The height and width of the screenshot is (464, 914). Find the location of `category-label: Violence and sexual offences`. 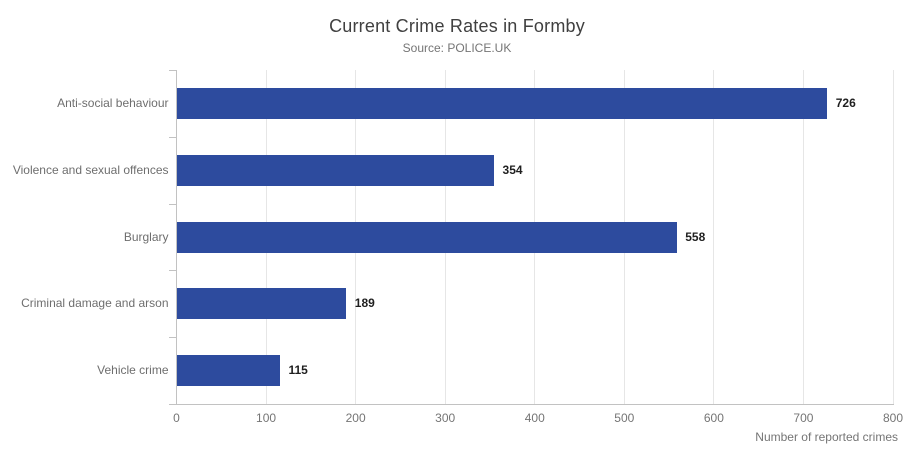

category-label: Violence and sexual offences is located at coordinates (90, 169).